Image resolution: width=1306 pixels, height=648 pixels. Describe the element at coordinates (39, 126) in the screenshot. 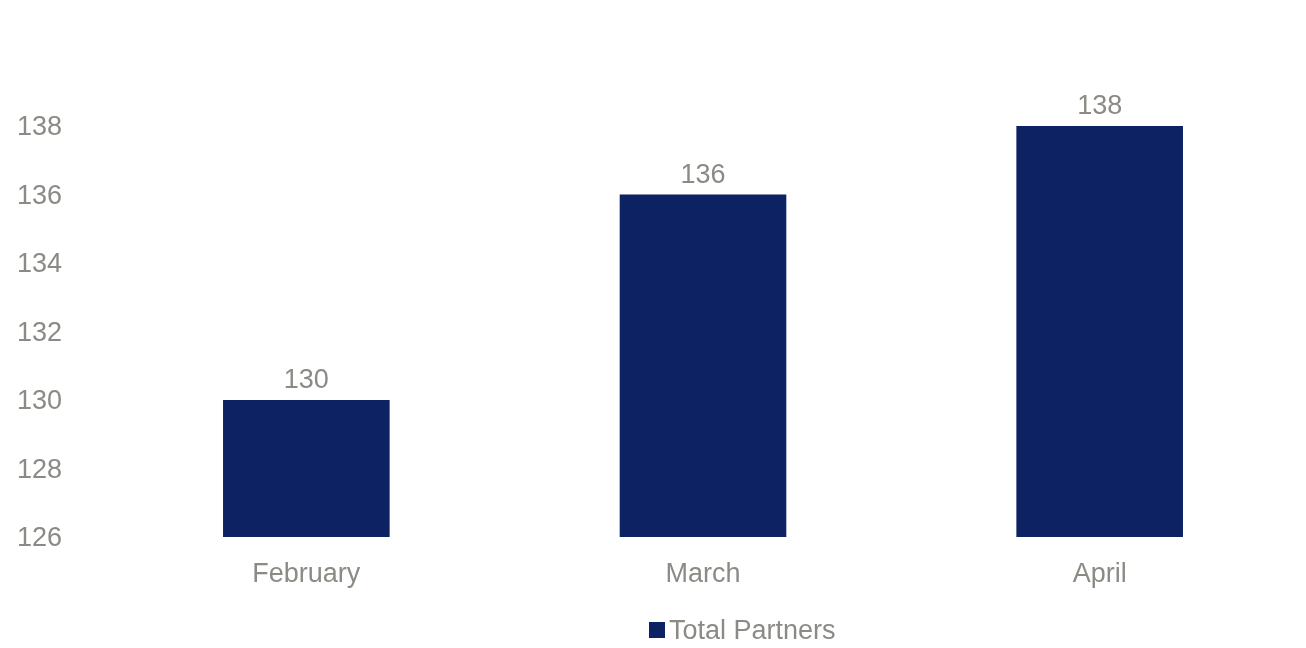

I see `y-tick-label: 138` at that location.